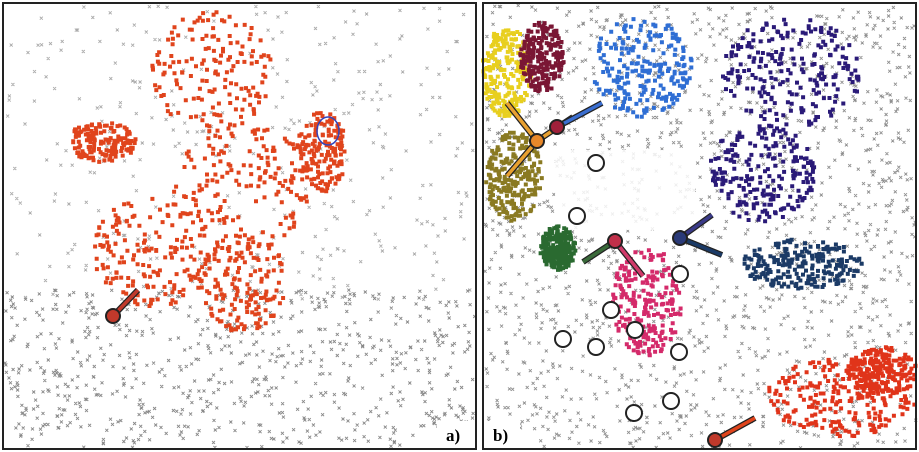  I want to click on highlight-ring, so click(328, 131).